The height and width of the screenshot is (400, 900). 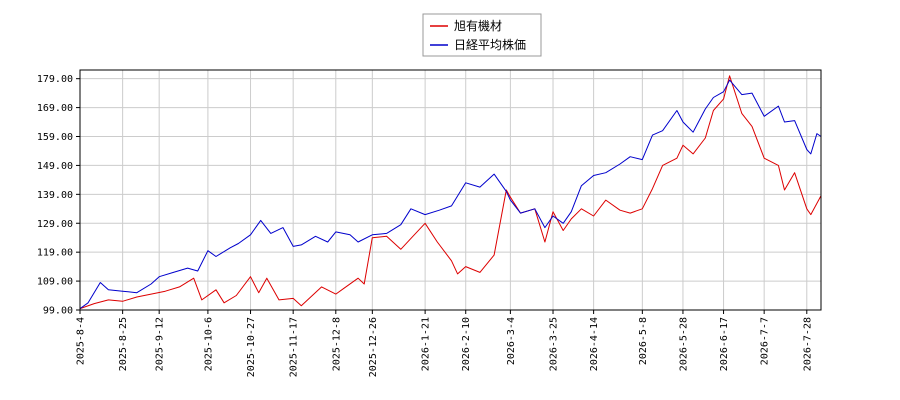 I want to click on x-tick-label: 2026-4-14, so click(x=594, y=344).